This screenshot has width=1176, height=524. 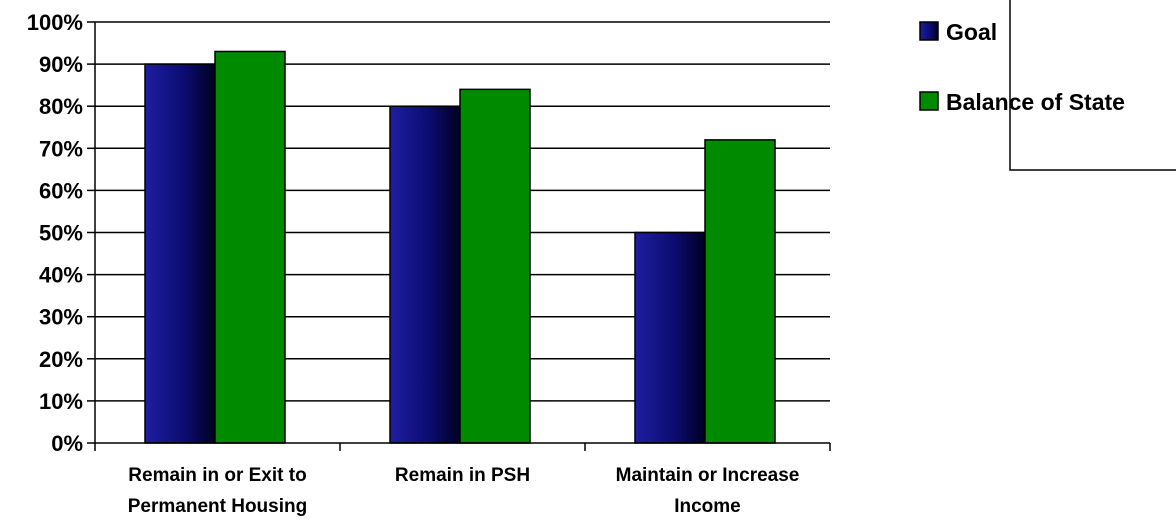 What do you see at coordinates (217, 506) in the screenshot?
I see `x-category-label-line: Permanent Housing` at bounding box center [217, 506].